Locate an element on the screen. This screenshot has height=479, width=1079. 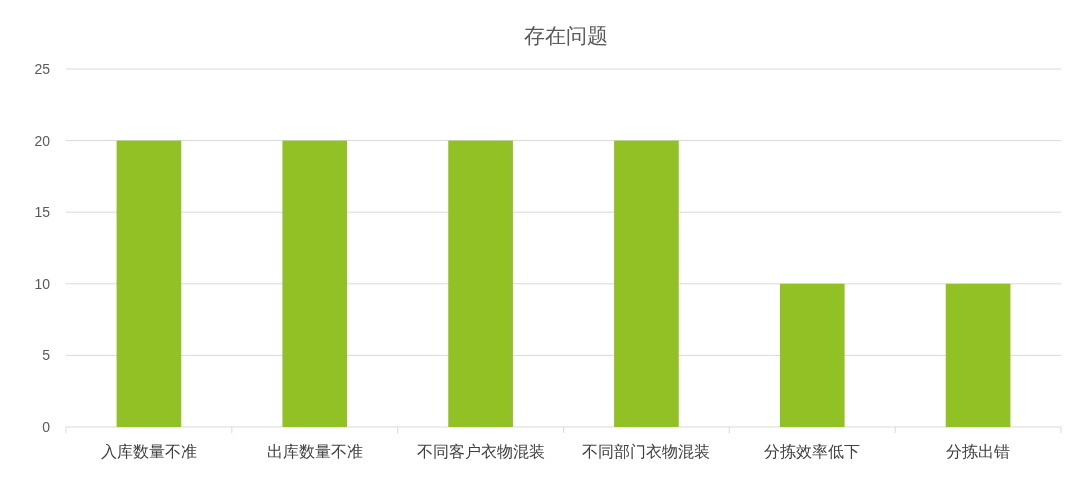
x-tick-label: 不同客户衣物混装 is located at coordinates (480, 451).